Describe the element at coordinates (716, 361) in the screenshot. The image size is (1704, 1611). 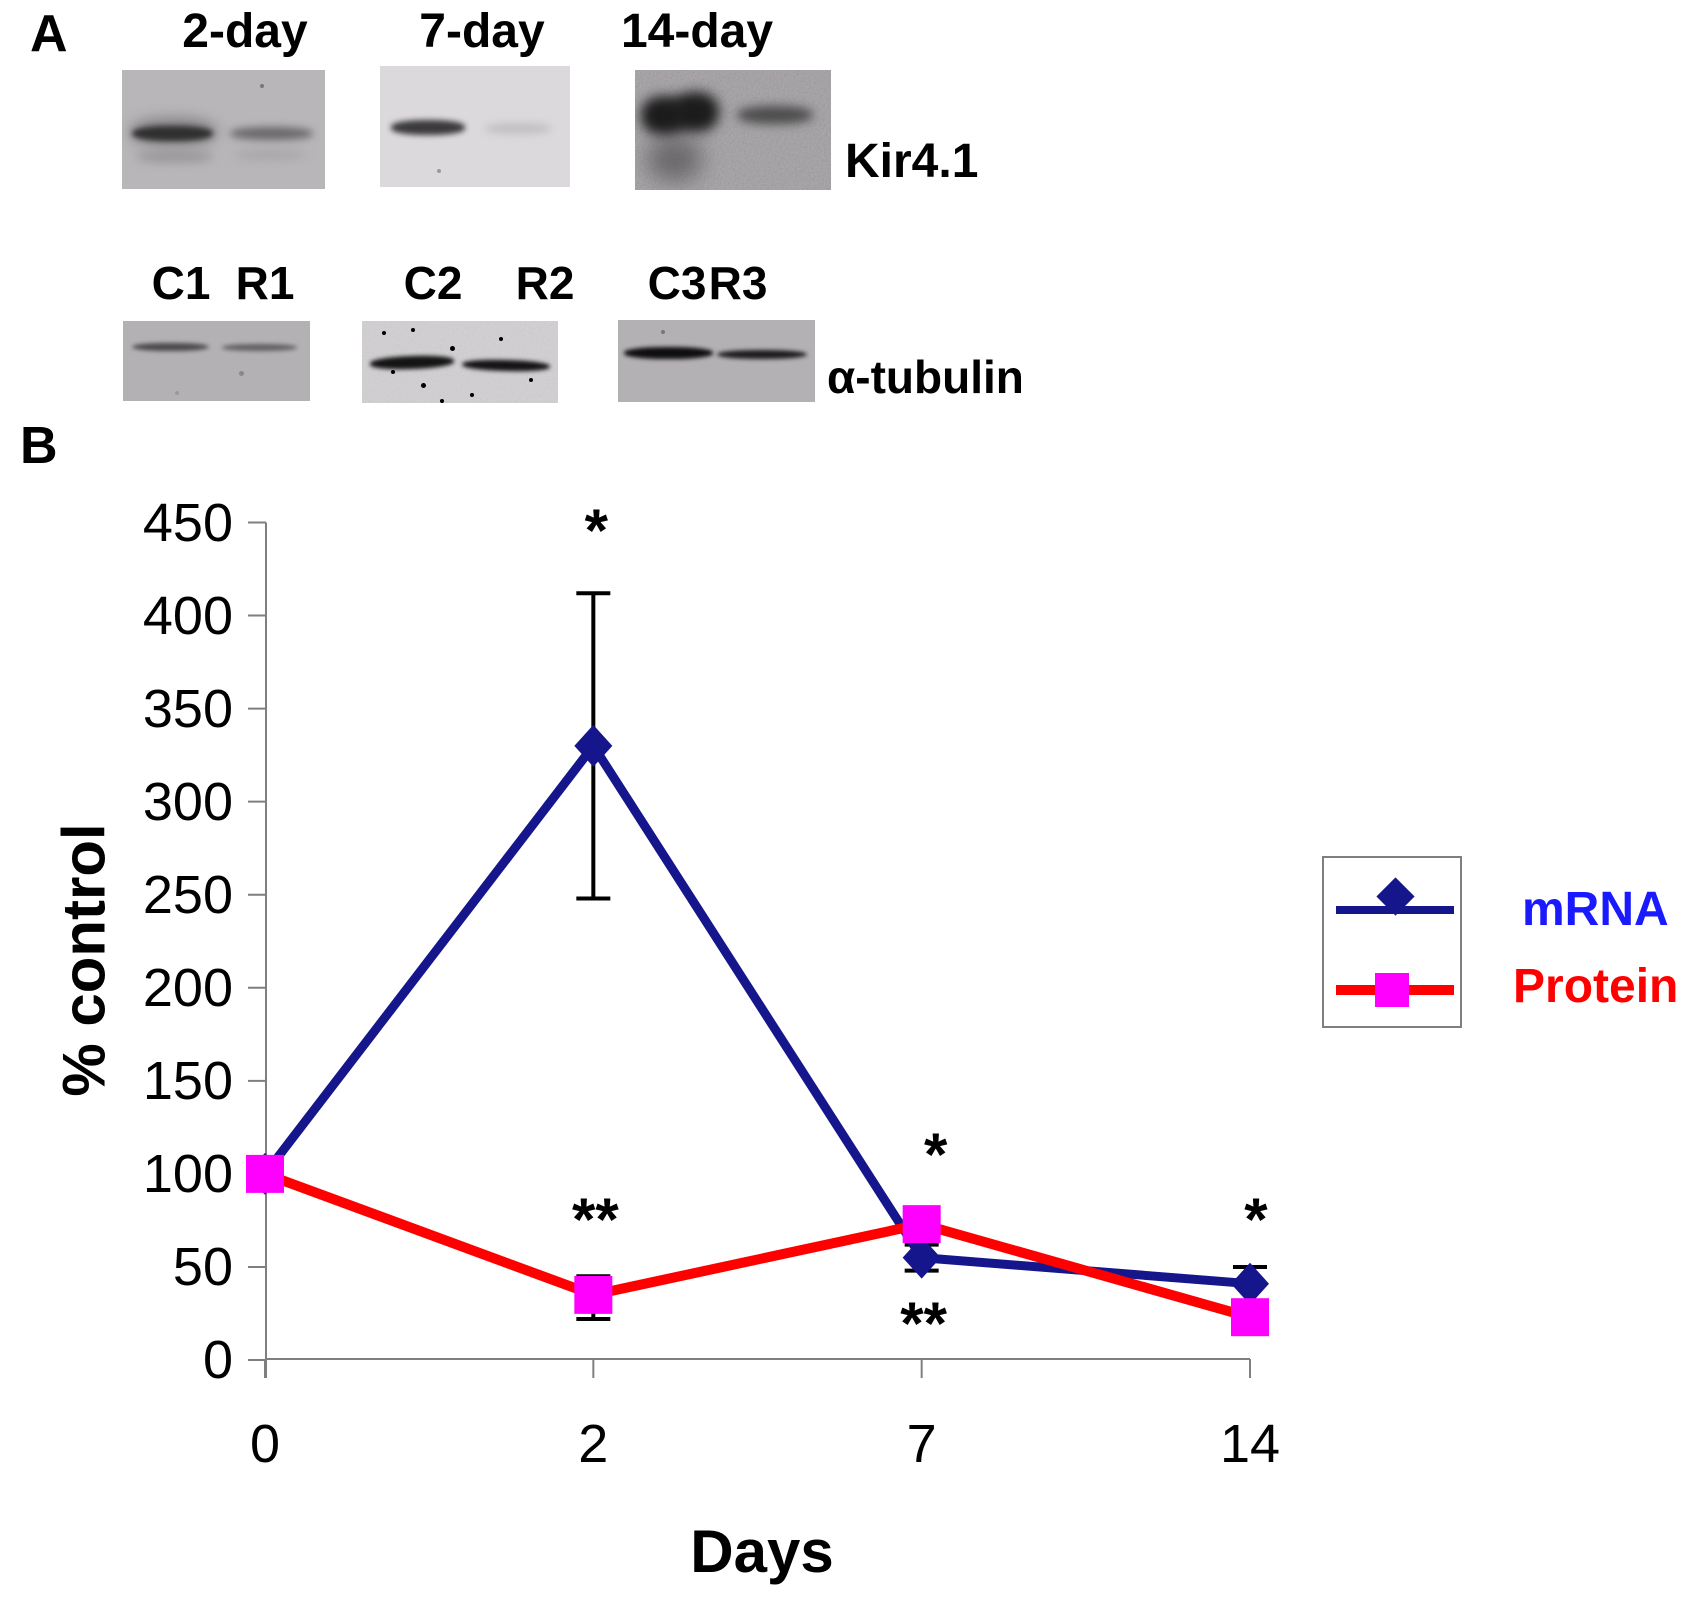
I see `gel-blot-tubulin-c3r3` at that location.